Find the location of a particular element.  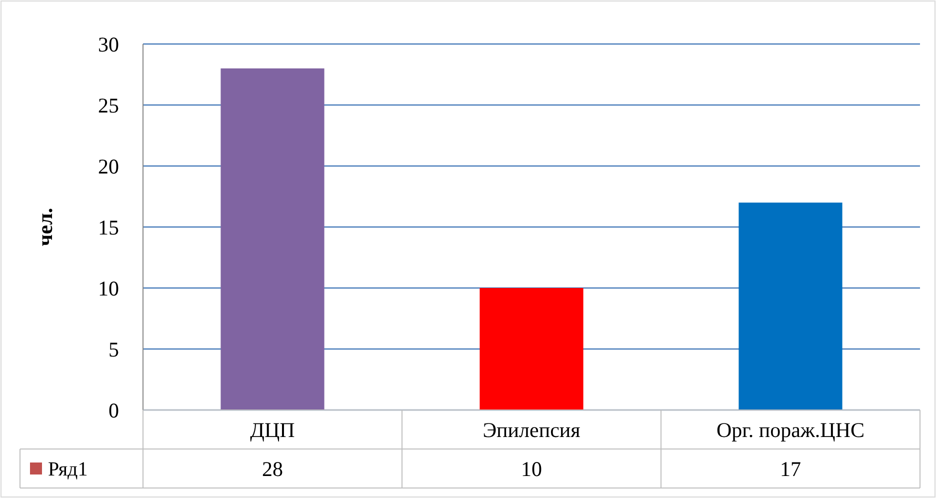

x-tick-label: Эпилепсия is located at coordinates (531, 430).